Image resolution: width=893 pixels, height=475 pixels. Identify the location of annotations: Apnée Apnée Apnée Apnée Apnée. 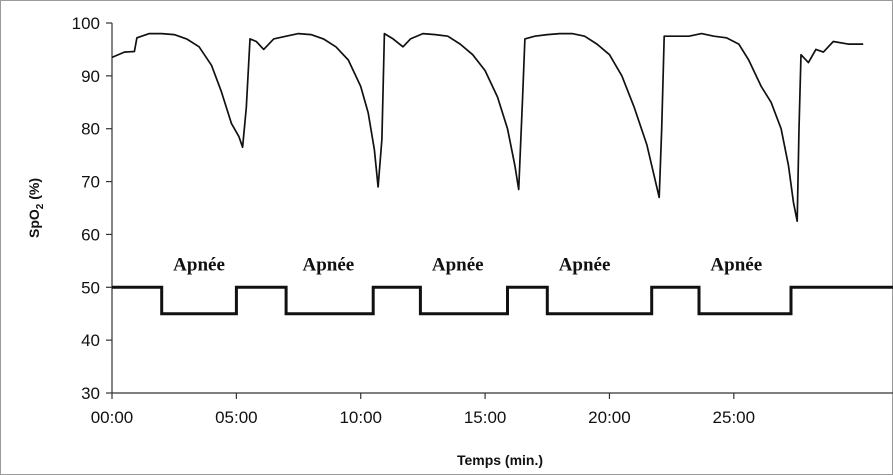
(467, 264).